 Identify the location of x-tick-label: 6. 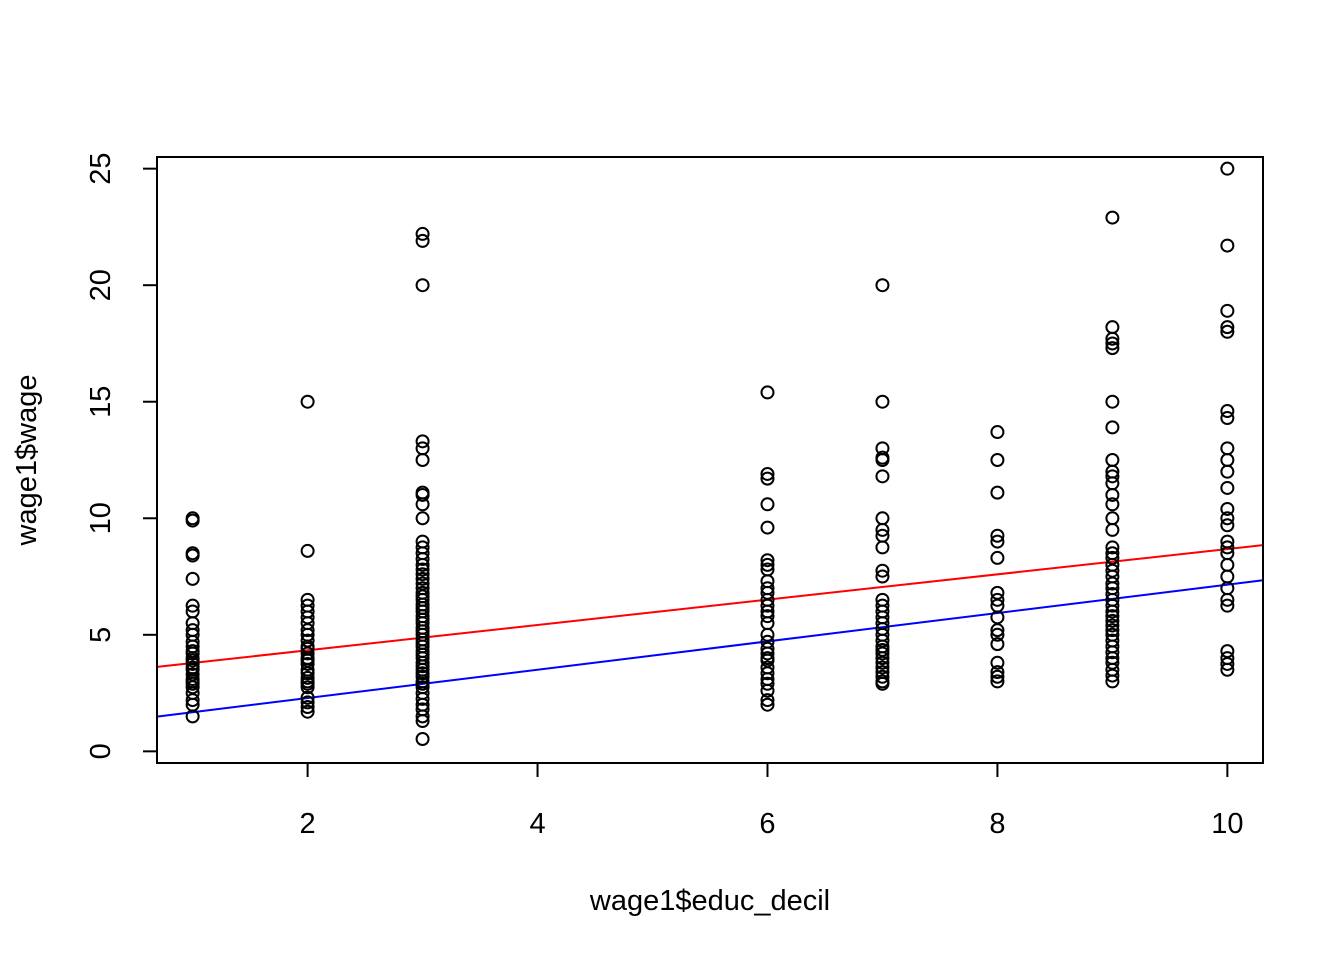
(767, 824).